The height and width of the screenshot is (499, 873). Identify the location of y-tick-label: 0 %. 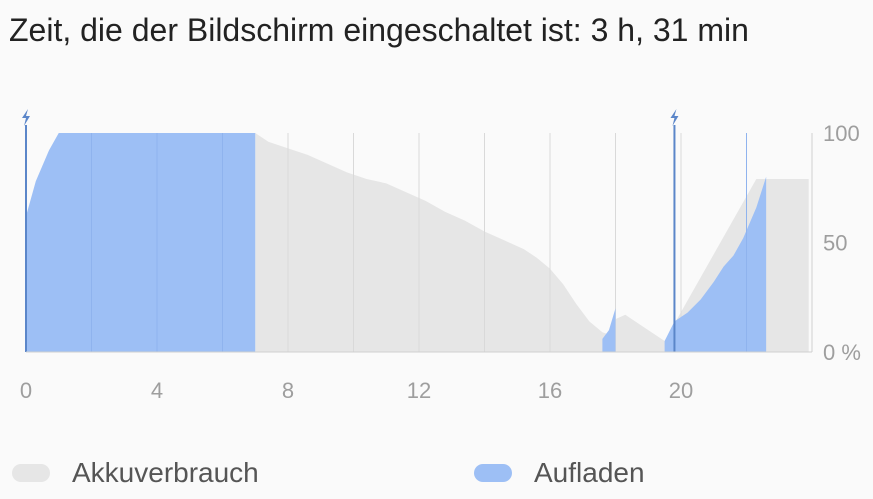
(842, 352).